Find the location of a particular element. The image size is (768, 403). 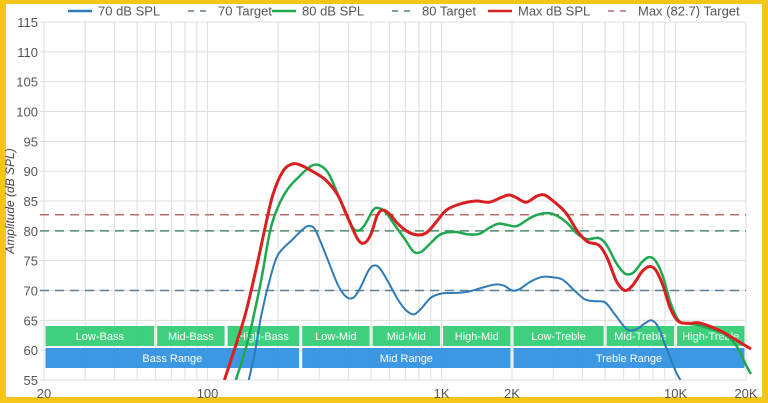

y-tick-label: 65 is located at coordinates (31, 320).